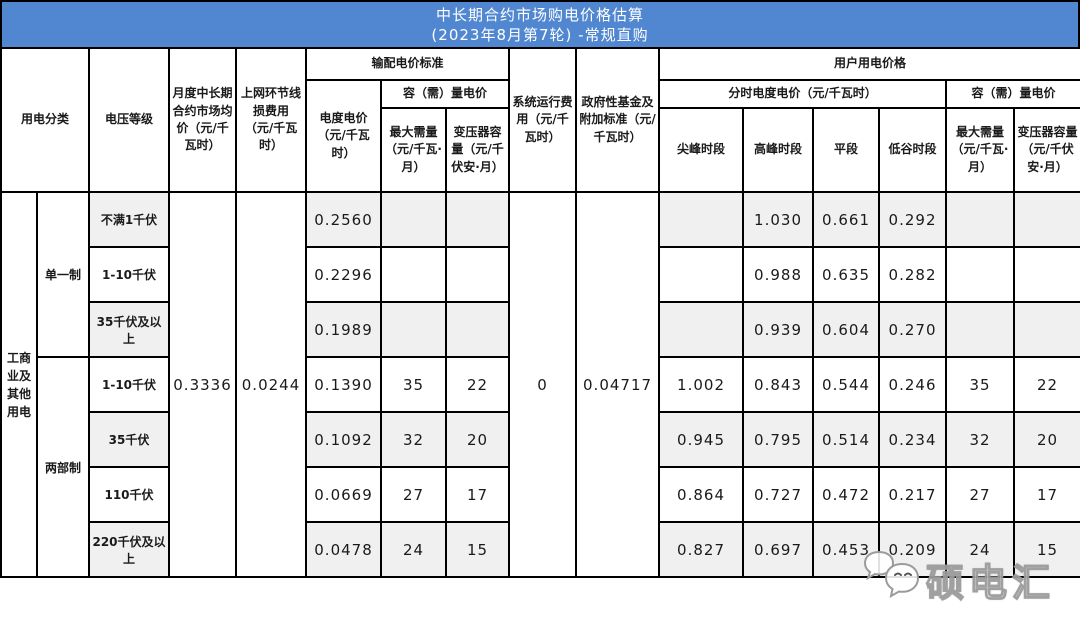 This screenshot has width=1080, height=633. Describe the element at coordinates (414, 494) in the screenshot. I see `cell-max-demand: 27` at that location.